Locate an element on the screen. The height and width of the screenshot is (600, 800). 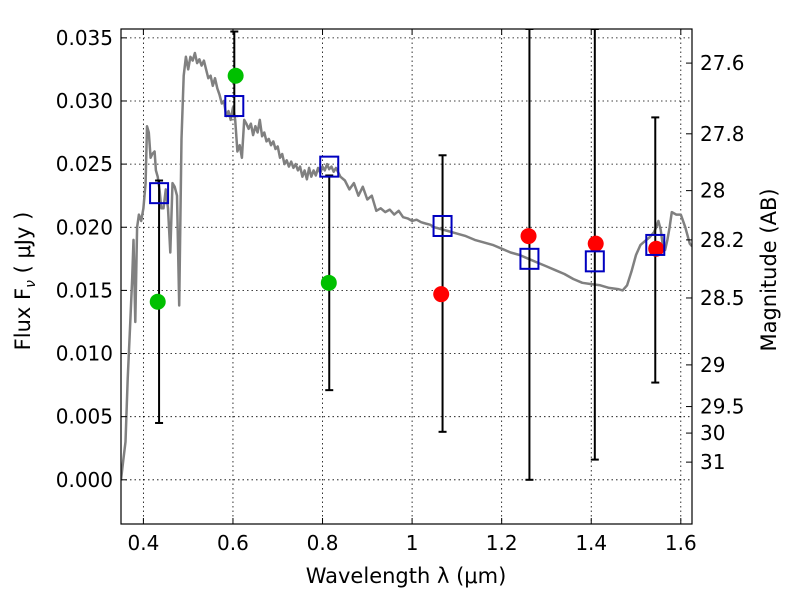
y2-tick-label: 31 is located at coordinates (712, 462).